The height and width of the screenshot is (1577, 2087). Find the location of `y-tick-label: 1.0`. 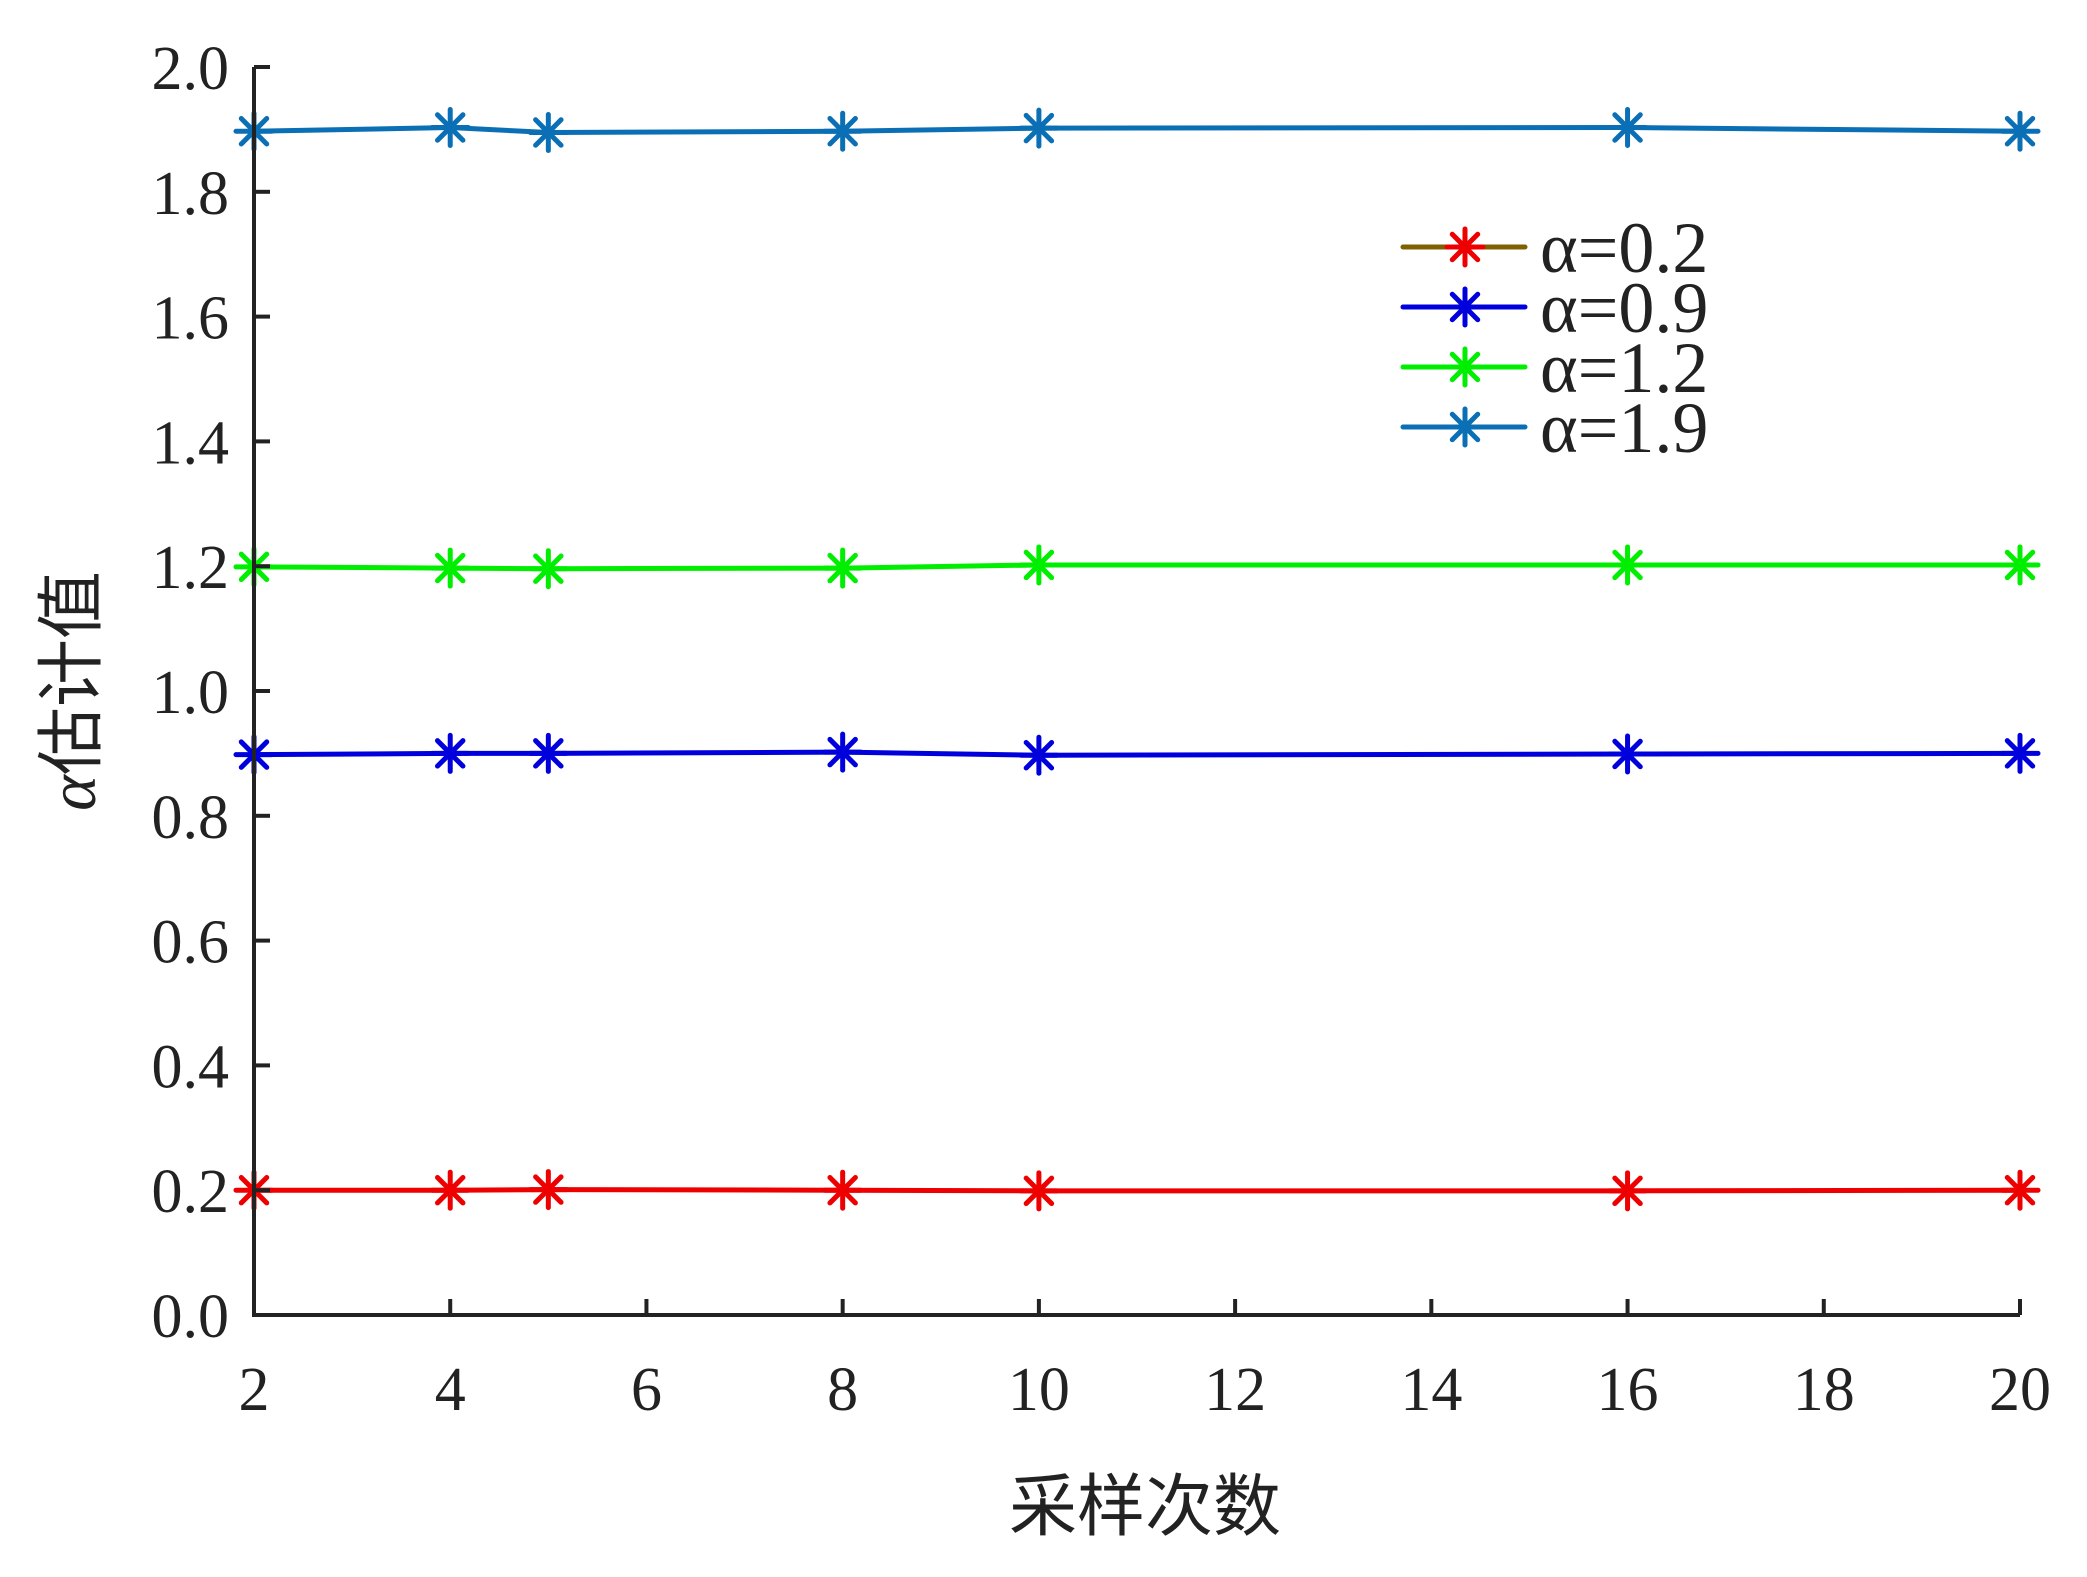

y-tick-label: 1.0 is located at coordinates (191, 693).